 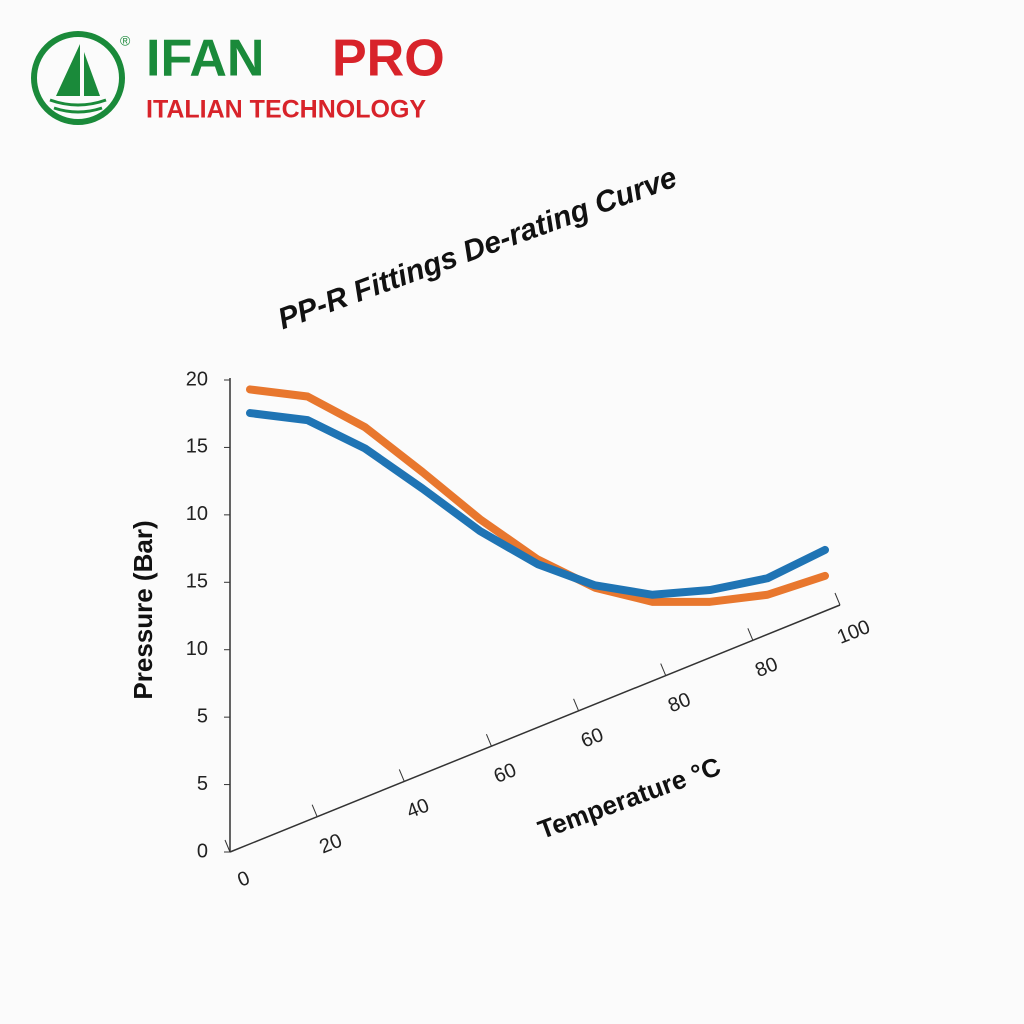 I want to click on x-tick-label: 100, so click(x=853, y=632).